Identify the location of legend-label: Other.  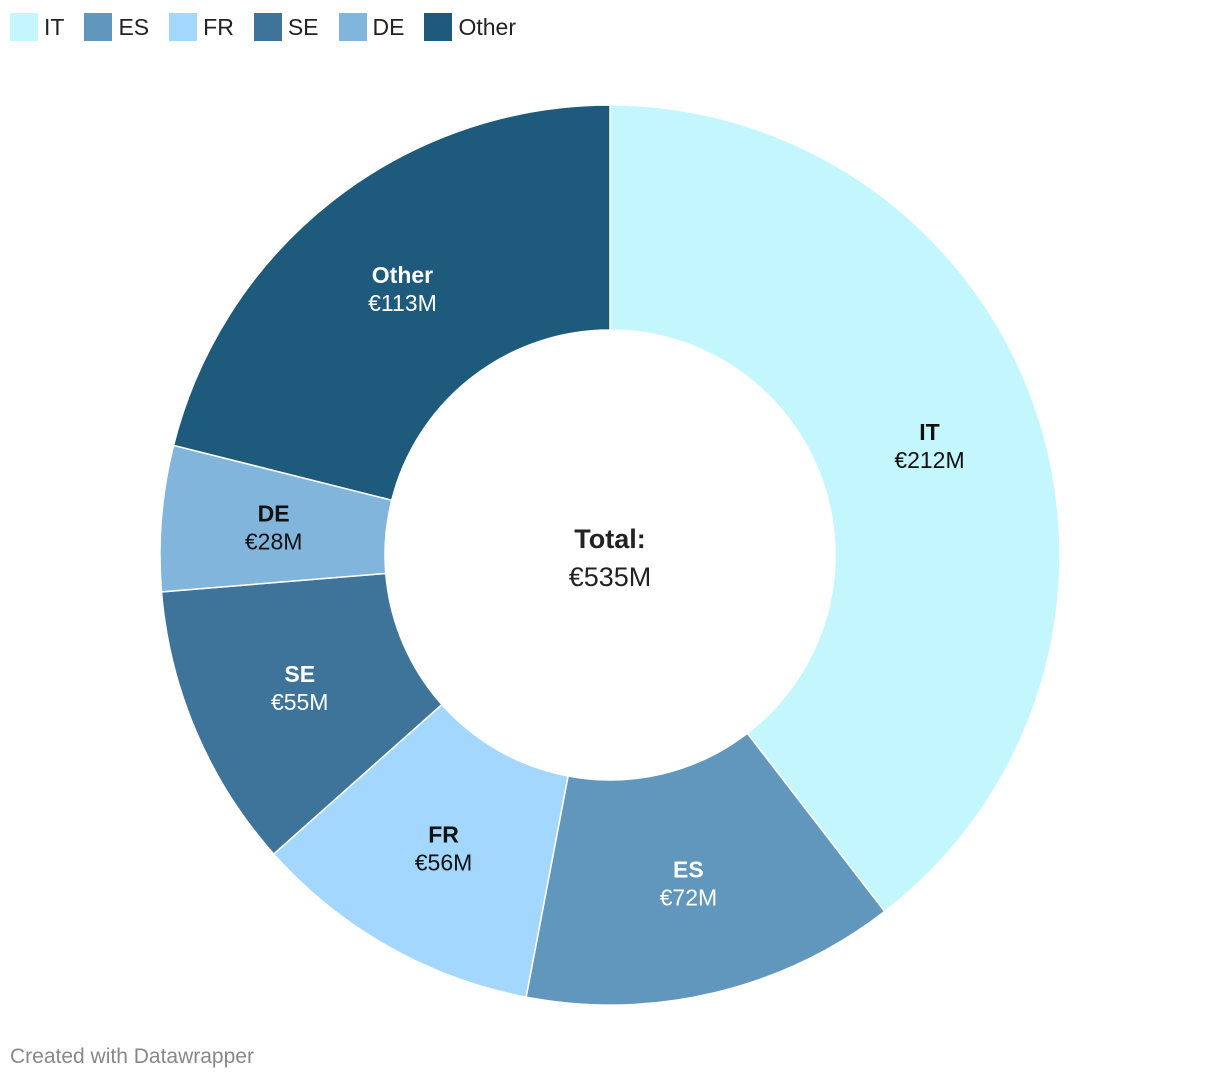
(487, 27).